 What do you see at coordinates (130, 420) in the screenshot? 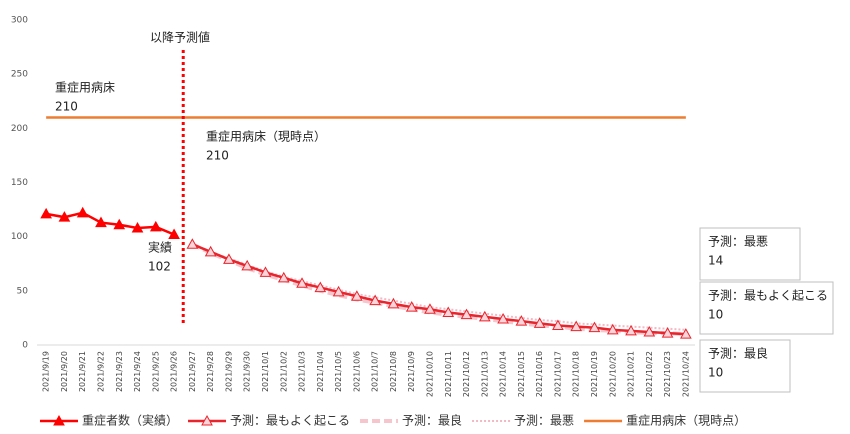
I see `legend-label: 重症者数（実績）` at bounding box center [130, 420].